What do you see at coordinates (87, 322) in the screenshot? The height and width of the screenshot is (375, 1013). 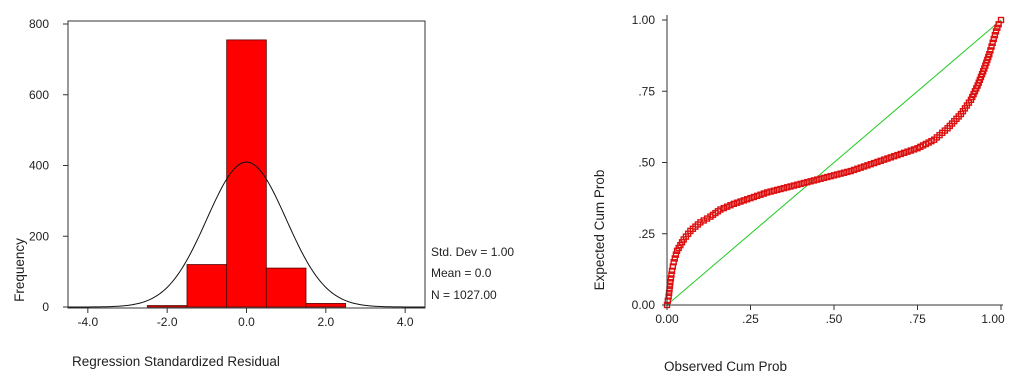 I see `histogram-x-tick-label: -4.0` at bounding box center [87, 322].